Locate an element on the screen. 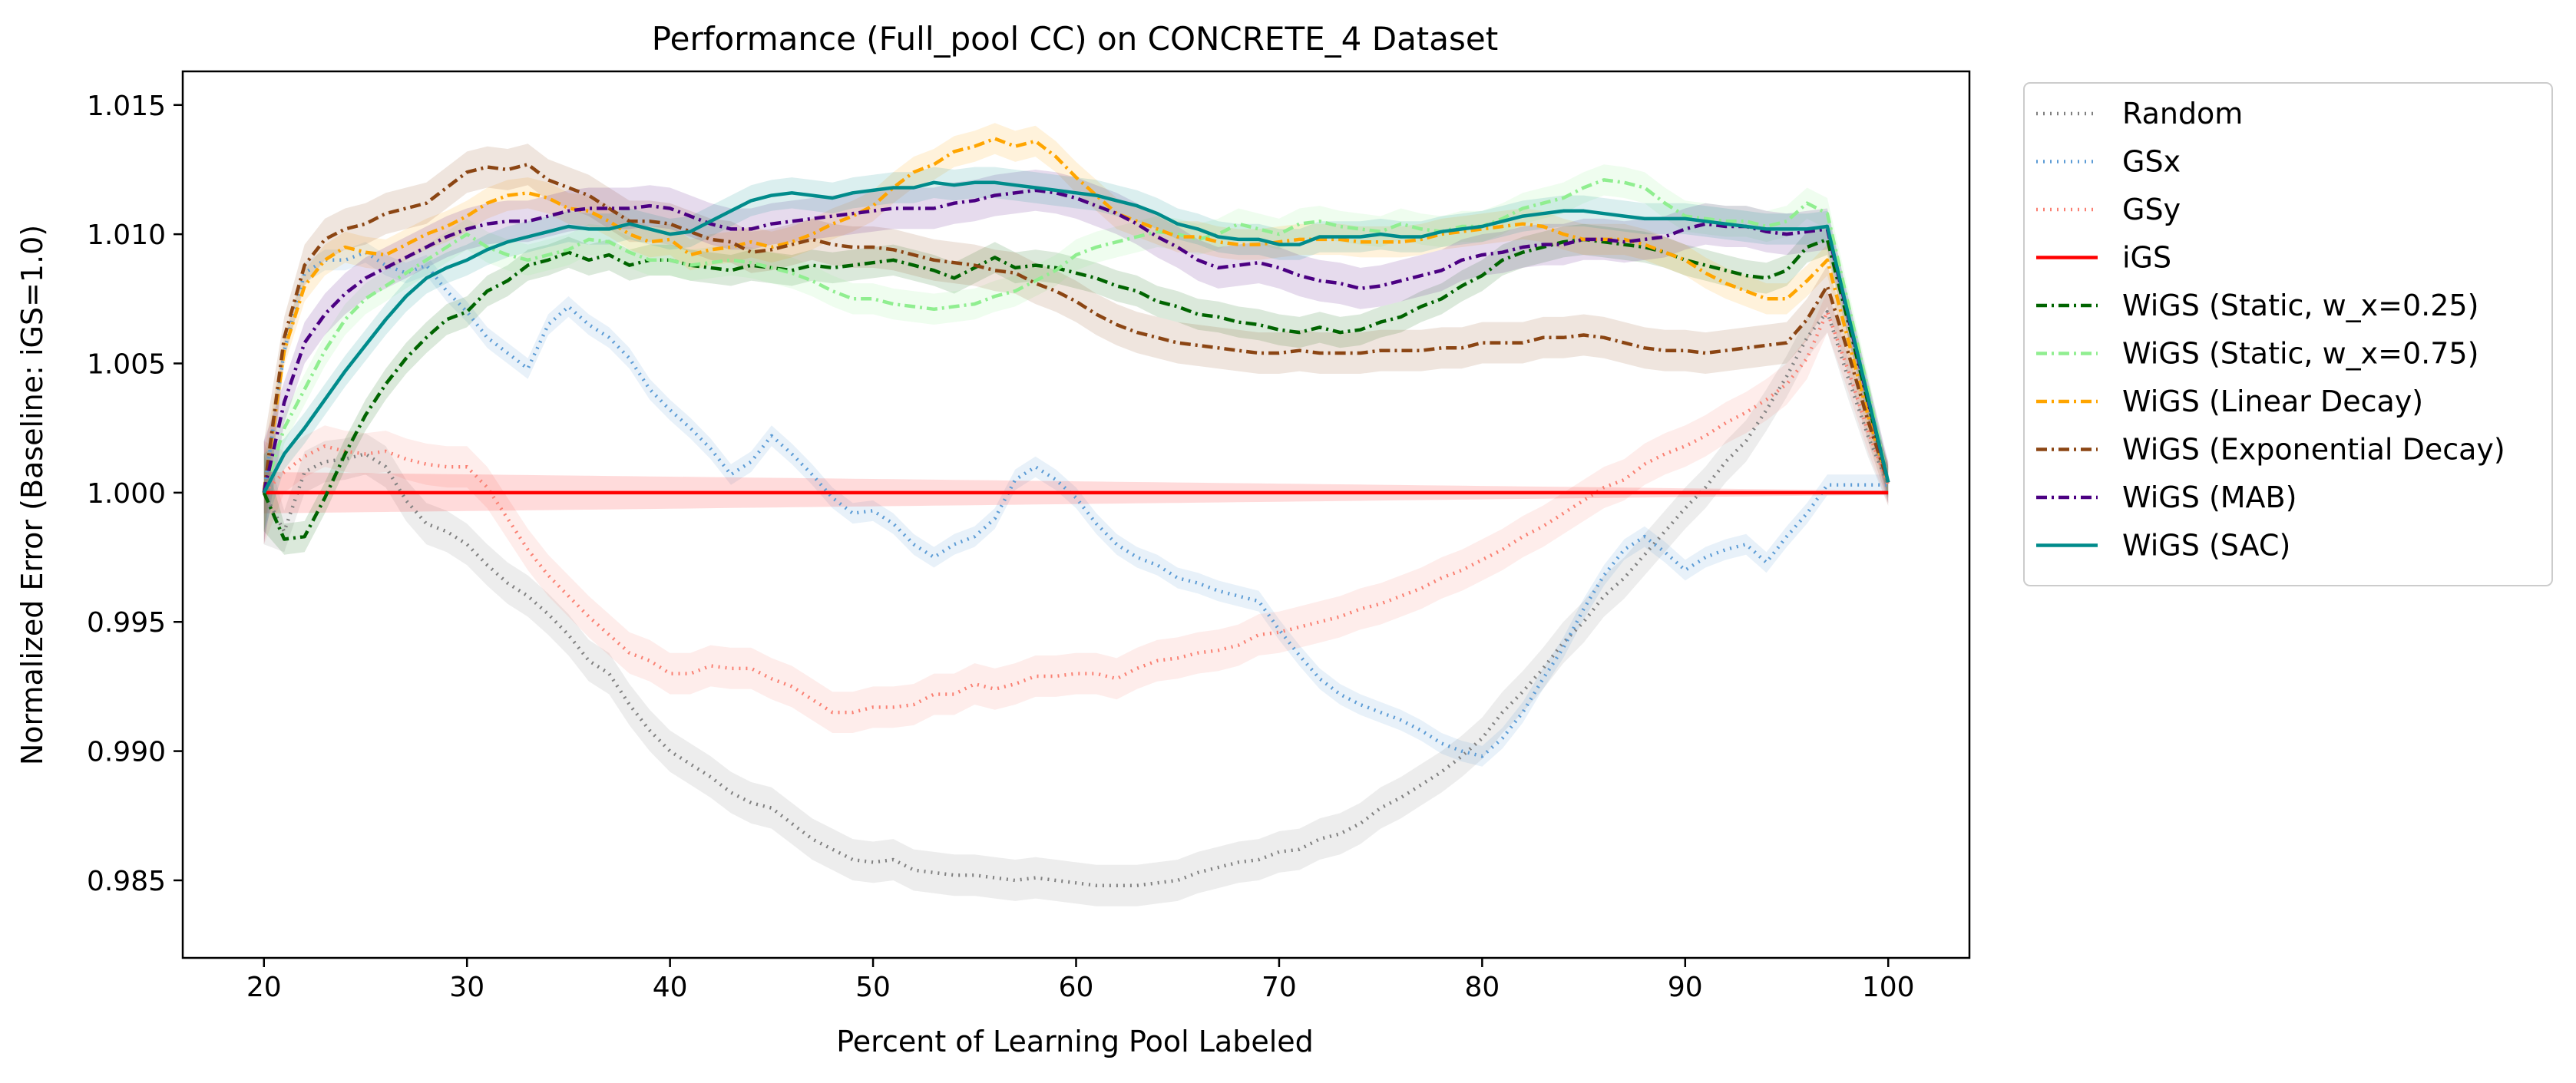  y-tick-label: 1.010 is located at coordinates (126, 235).